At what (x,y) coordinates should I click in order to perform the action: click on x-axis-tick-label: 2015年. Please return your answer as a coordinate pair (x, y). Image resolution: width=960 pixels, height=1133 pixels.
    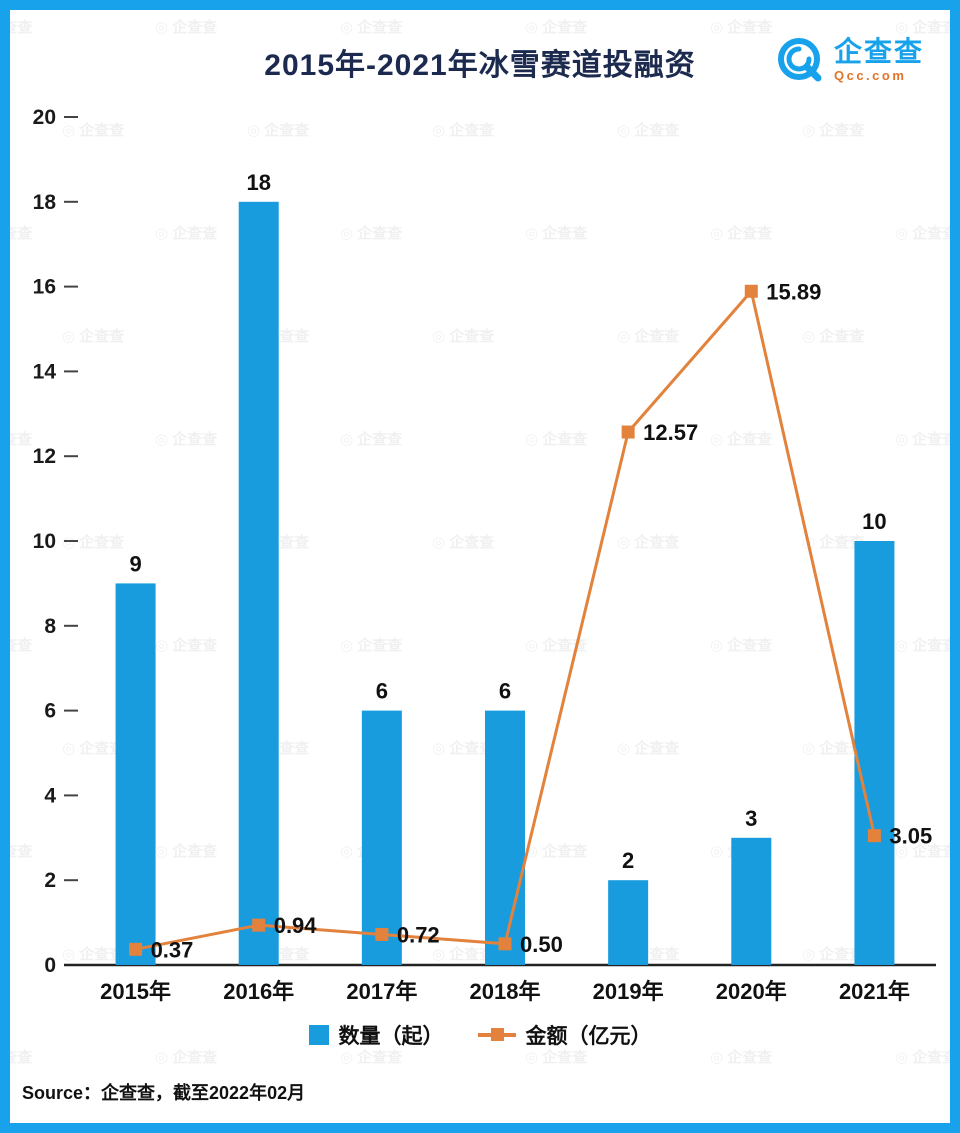
    Looking at the image, I should click on (135, 991).